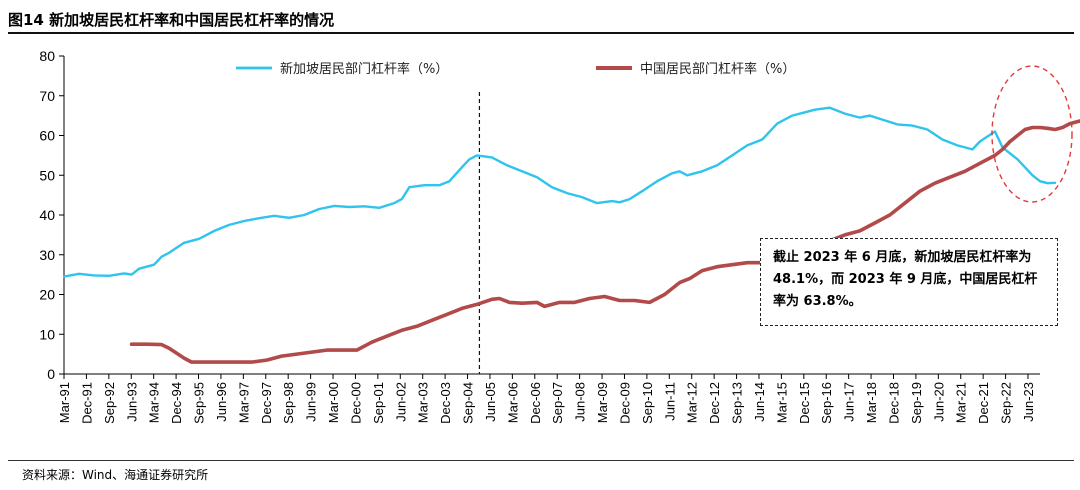 The height and width of the screenshot is (490, 1080). What do you see at coordinates (826, 403) in the screenshot?
I see `x-tick-label: Sep-16` at bounding box center [826, 403].